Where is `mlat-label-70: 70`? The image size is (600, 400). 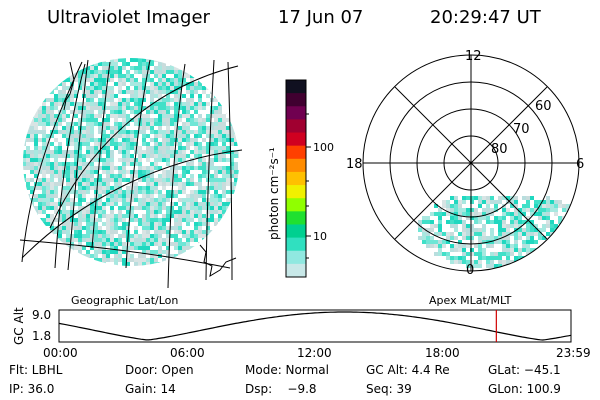 mlat-label-70: 70 is located at coordinates (521, 129).